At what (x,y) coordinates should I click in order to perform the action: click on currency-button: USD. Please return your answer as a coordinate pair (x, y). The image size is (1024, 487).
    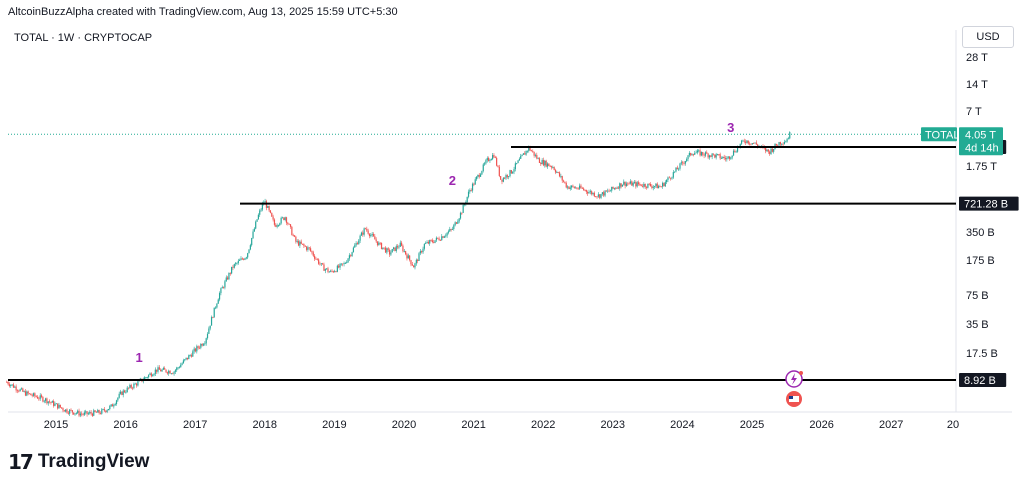
    Looking at the image, I should click on (988, 37).